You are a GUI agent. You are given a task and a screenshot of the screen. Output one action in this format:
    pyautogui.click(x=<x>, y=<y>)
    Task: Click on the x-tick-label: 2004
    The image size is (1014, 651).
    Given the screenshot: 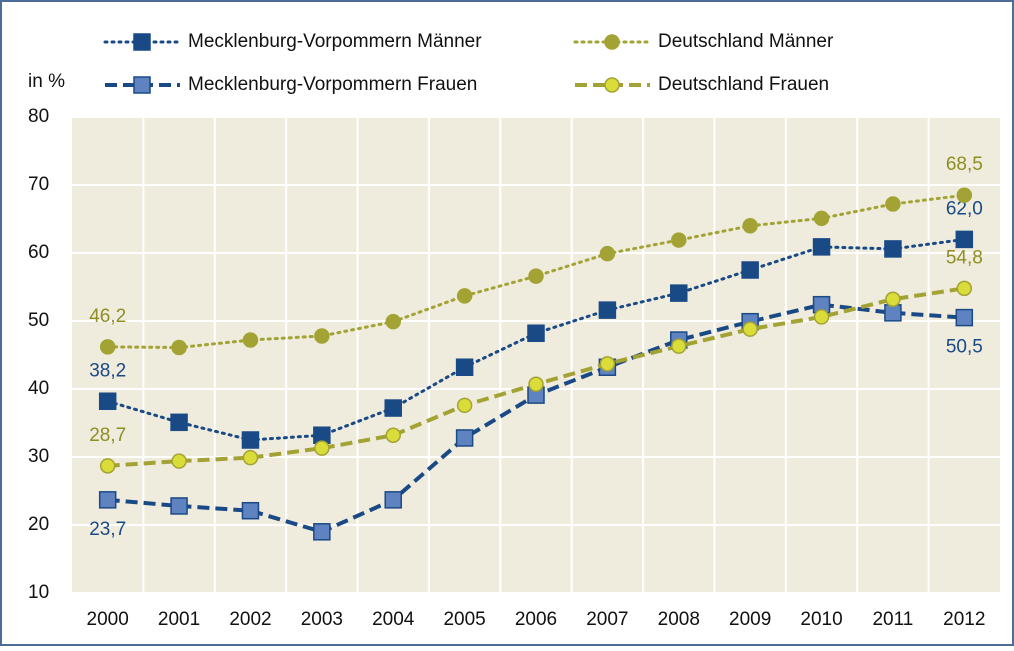 What is the action you would take?
    pyautogui.click(x=393, y=619)
    